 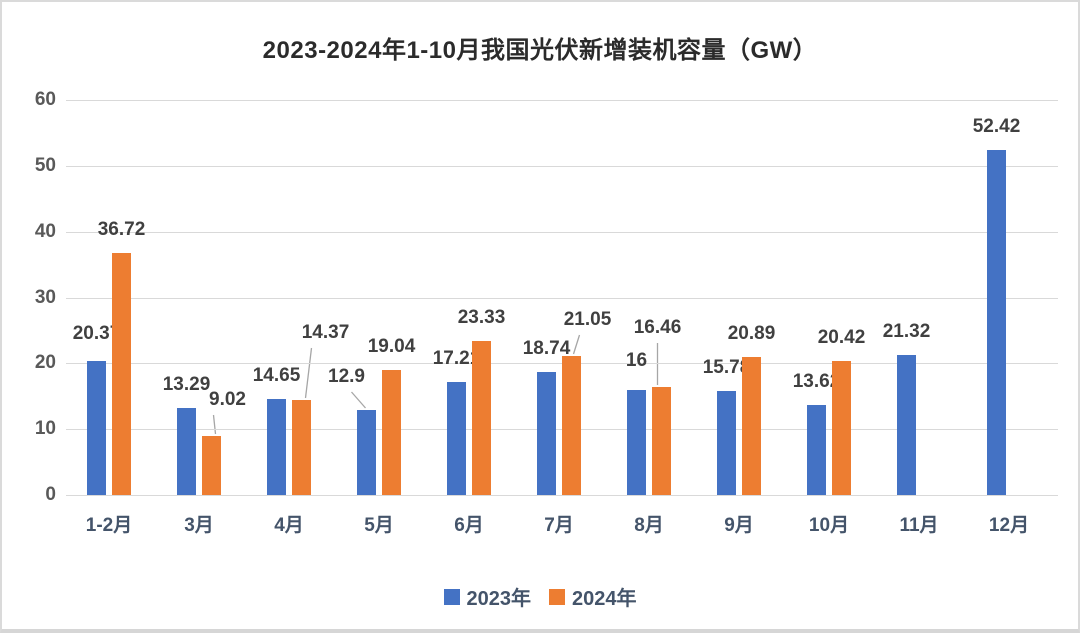 I want to click on legend-swatch-2023-icon, so click(x=451, y=596).